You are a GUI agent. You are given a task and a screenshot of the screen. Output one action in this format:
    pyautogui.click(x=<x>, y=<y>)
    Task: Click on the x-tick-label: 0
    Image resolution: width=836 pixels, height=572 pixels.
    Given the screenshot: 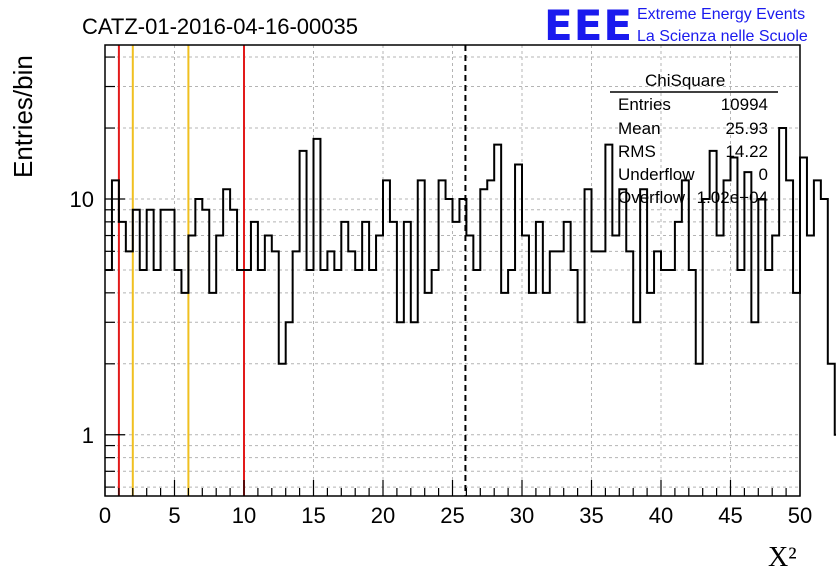 What is the action you would take?
    pyautogui.click(x=105, y=515)
    